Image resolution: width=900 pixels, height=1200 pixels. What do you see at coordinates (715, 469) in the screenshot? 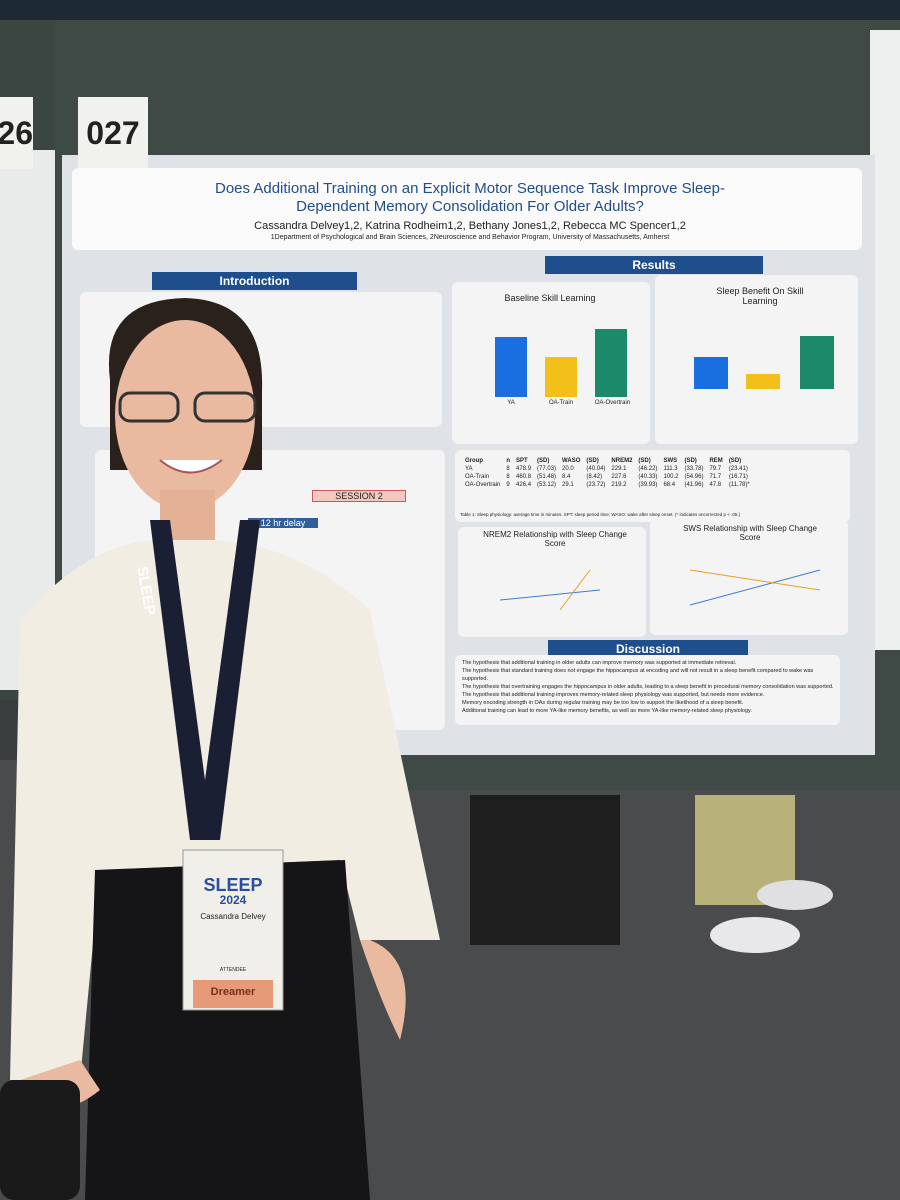
I see `table-cell: 79.7` at bounding box center [715, 469].